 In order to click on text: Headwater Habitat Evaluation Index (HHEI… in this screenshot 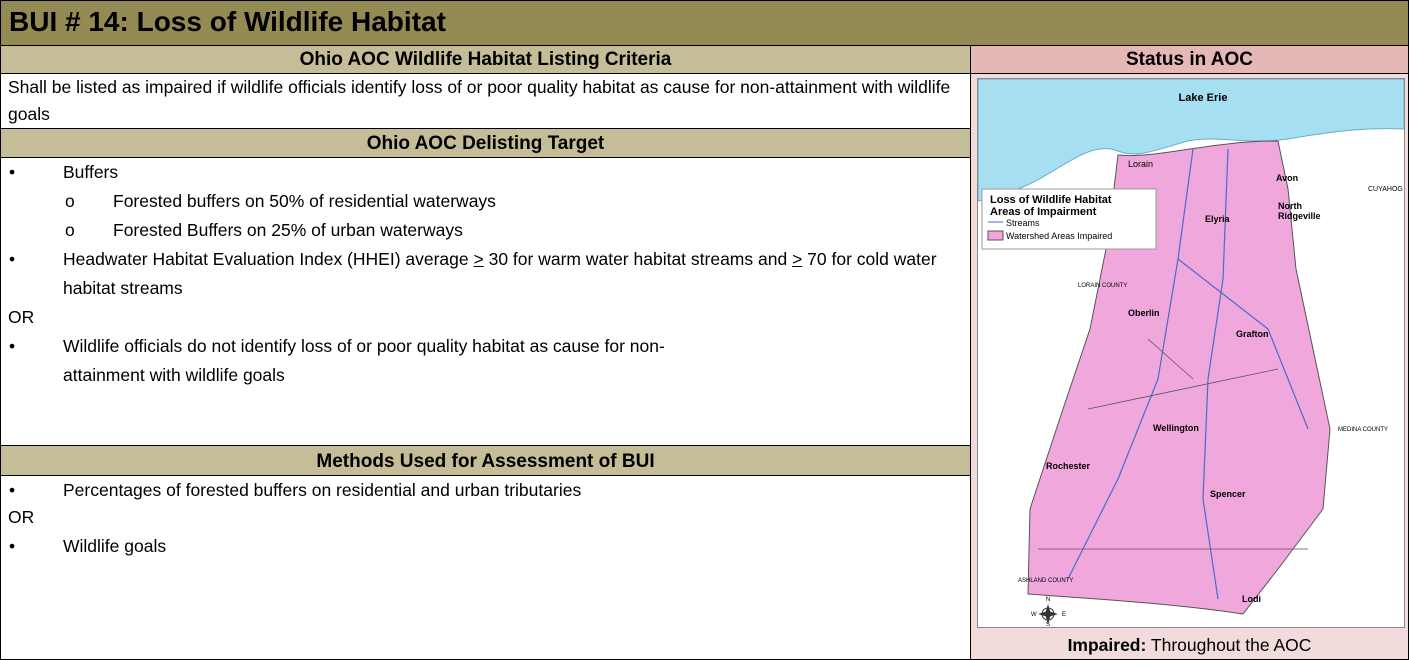, I will do `click(268, 259)`.